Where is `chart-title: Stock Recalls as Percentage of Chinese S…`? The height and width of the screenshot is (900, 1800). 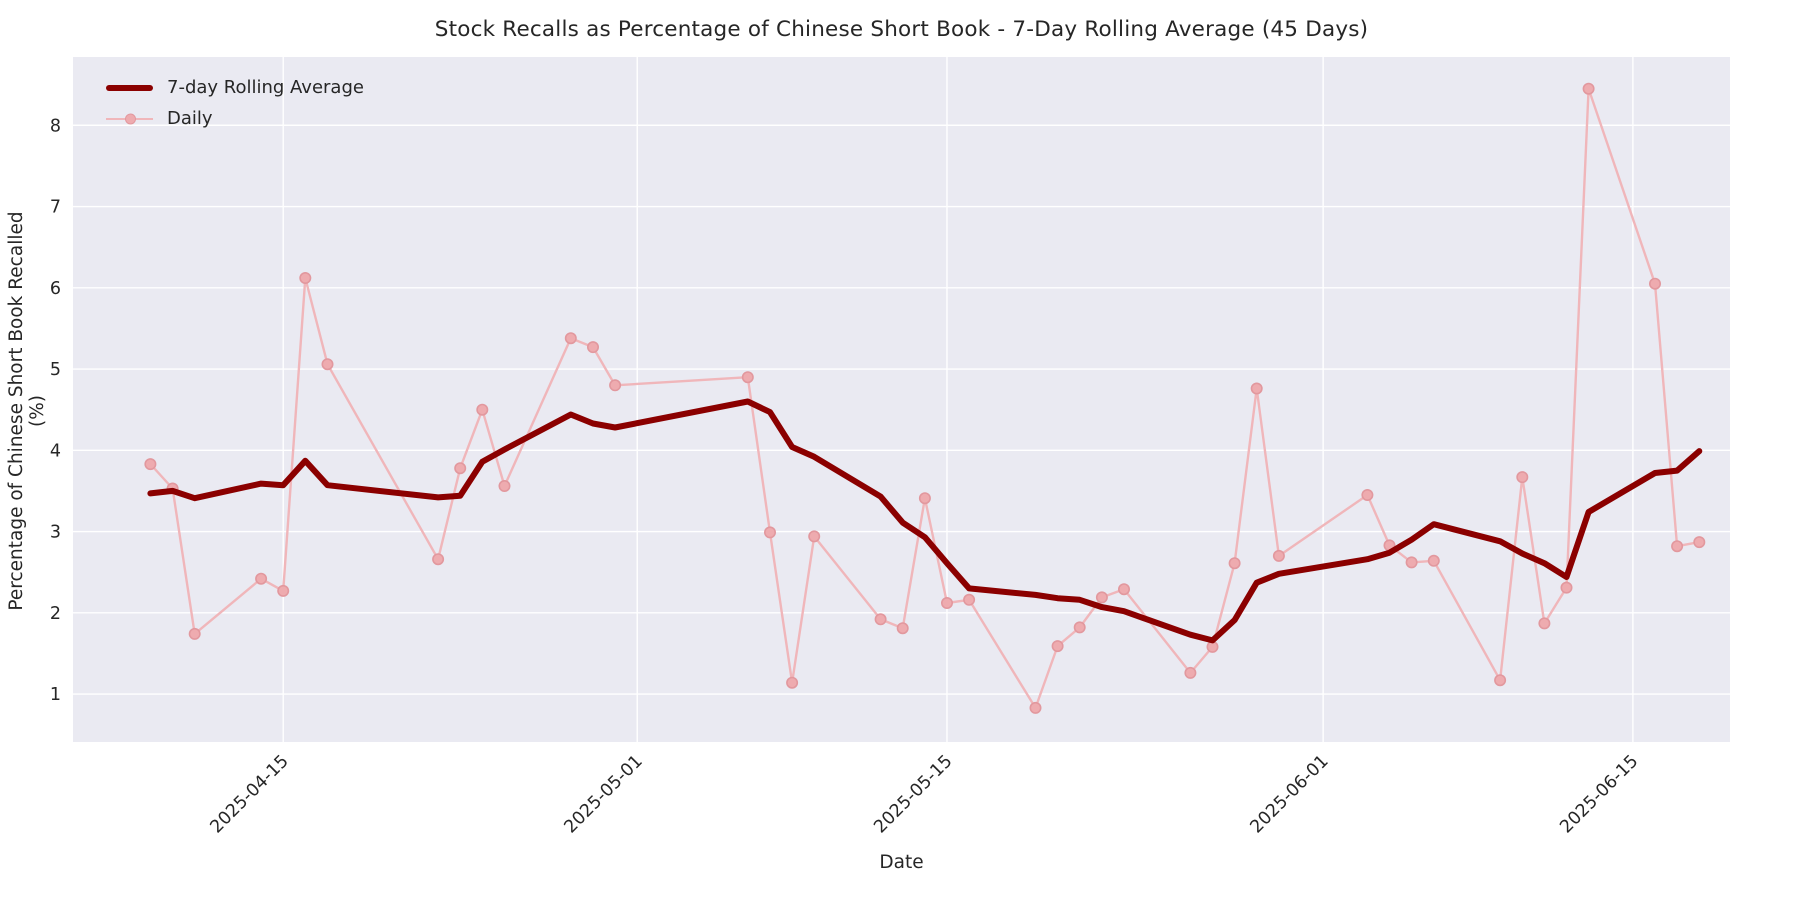 chart-title: Stock Recalls as Percentage of Chinese S… is located at coordinates (901, 29).